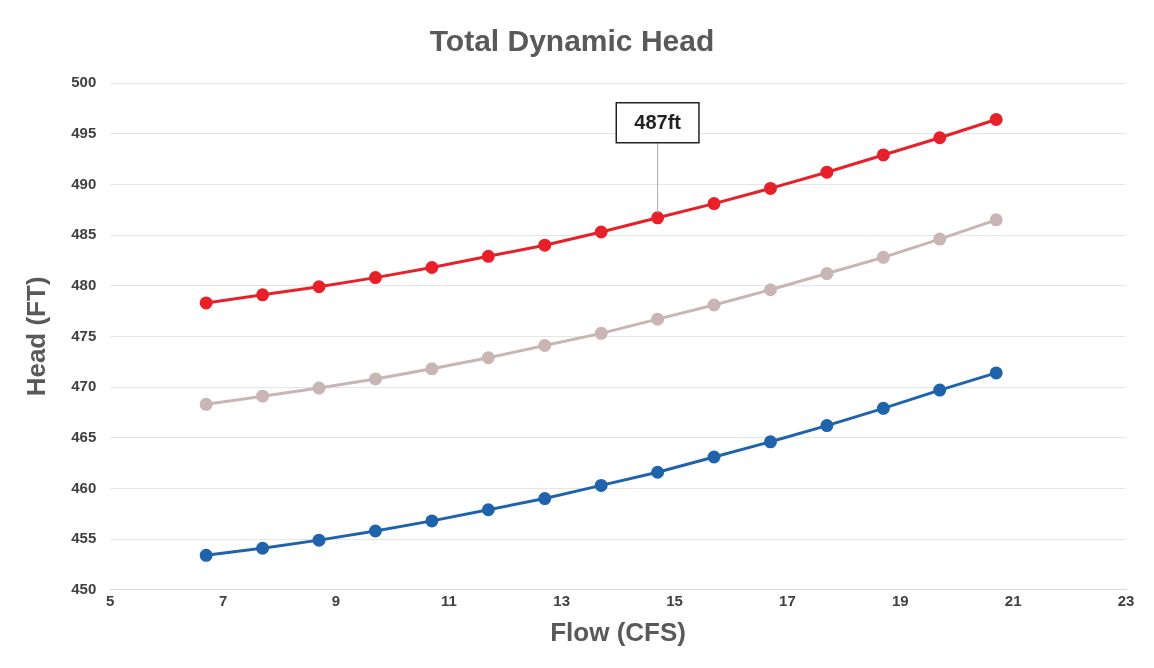 Image resolution: width=1154 pixels, height=668 pixels. What do you see at coordinates (84, 436) in the screenshot?
I see `y-tick-label: 465` at bounding box center [84, 436].